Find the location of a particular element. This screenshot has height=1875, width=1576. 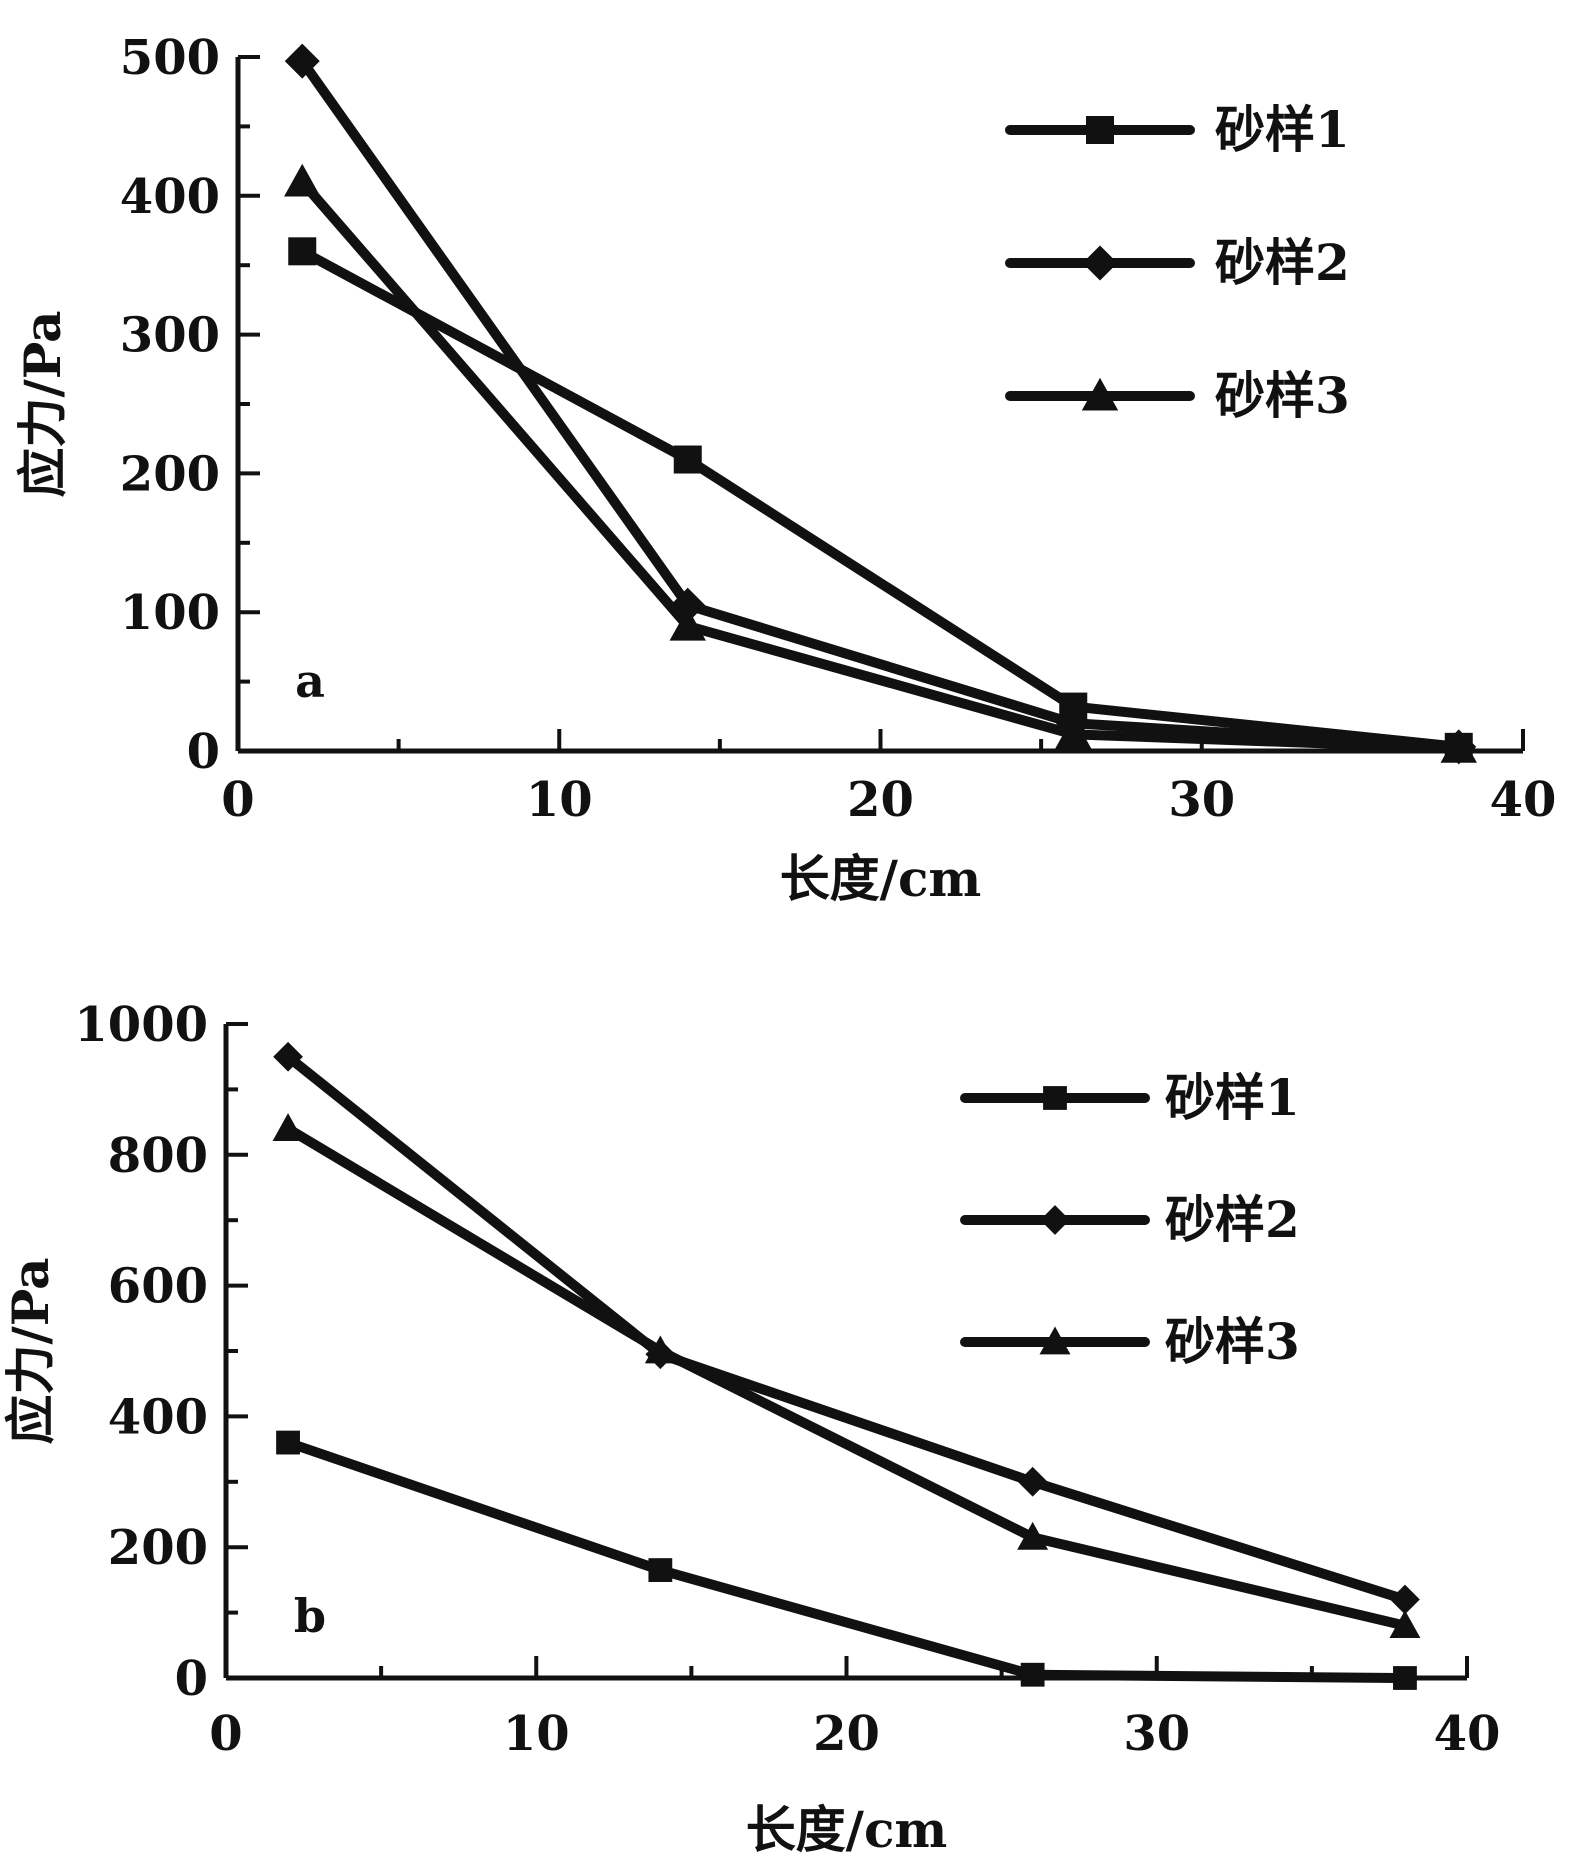

series-line is located at coordinates (846, 1560).